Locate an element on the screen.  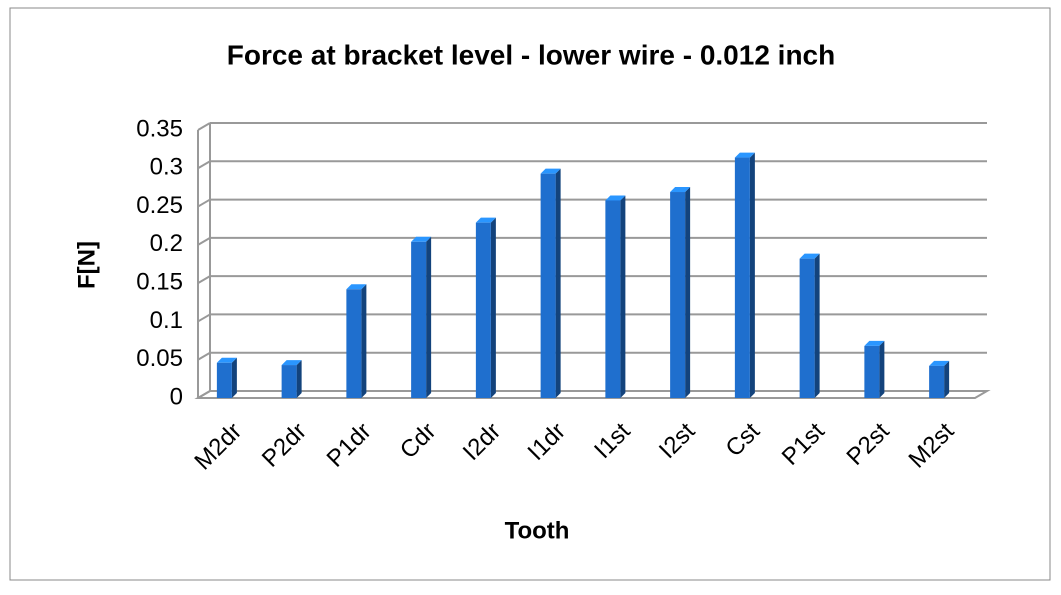
x-axis-title: Tooth is located at coordinates (537, 530).